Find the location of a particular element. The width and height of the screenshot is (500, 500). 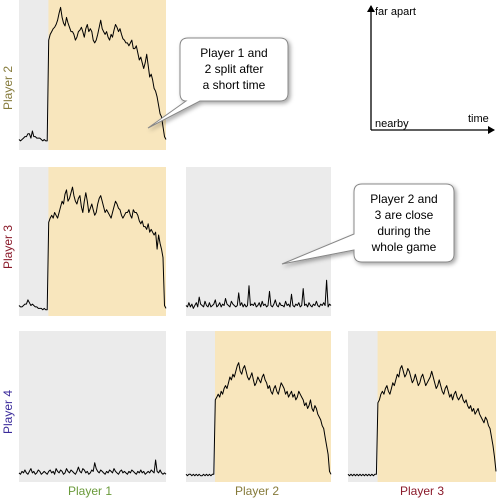

callout-close-line-2: 3 are close is located at coordinates (404, 215).